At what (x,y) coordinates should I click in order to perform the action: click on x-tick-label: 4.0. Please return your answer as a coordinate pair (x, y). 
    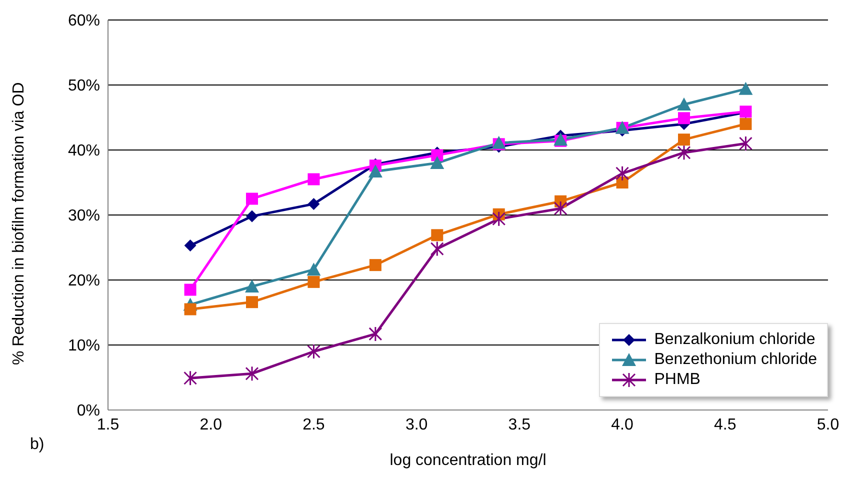
    Looking at the image, I should click on (622, 425).